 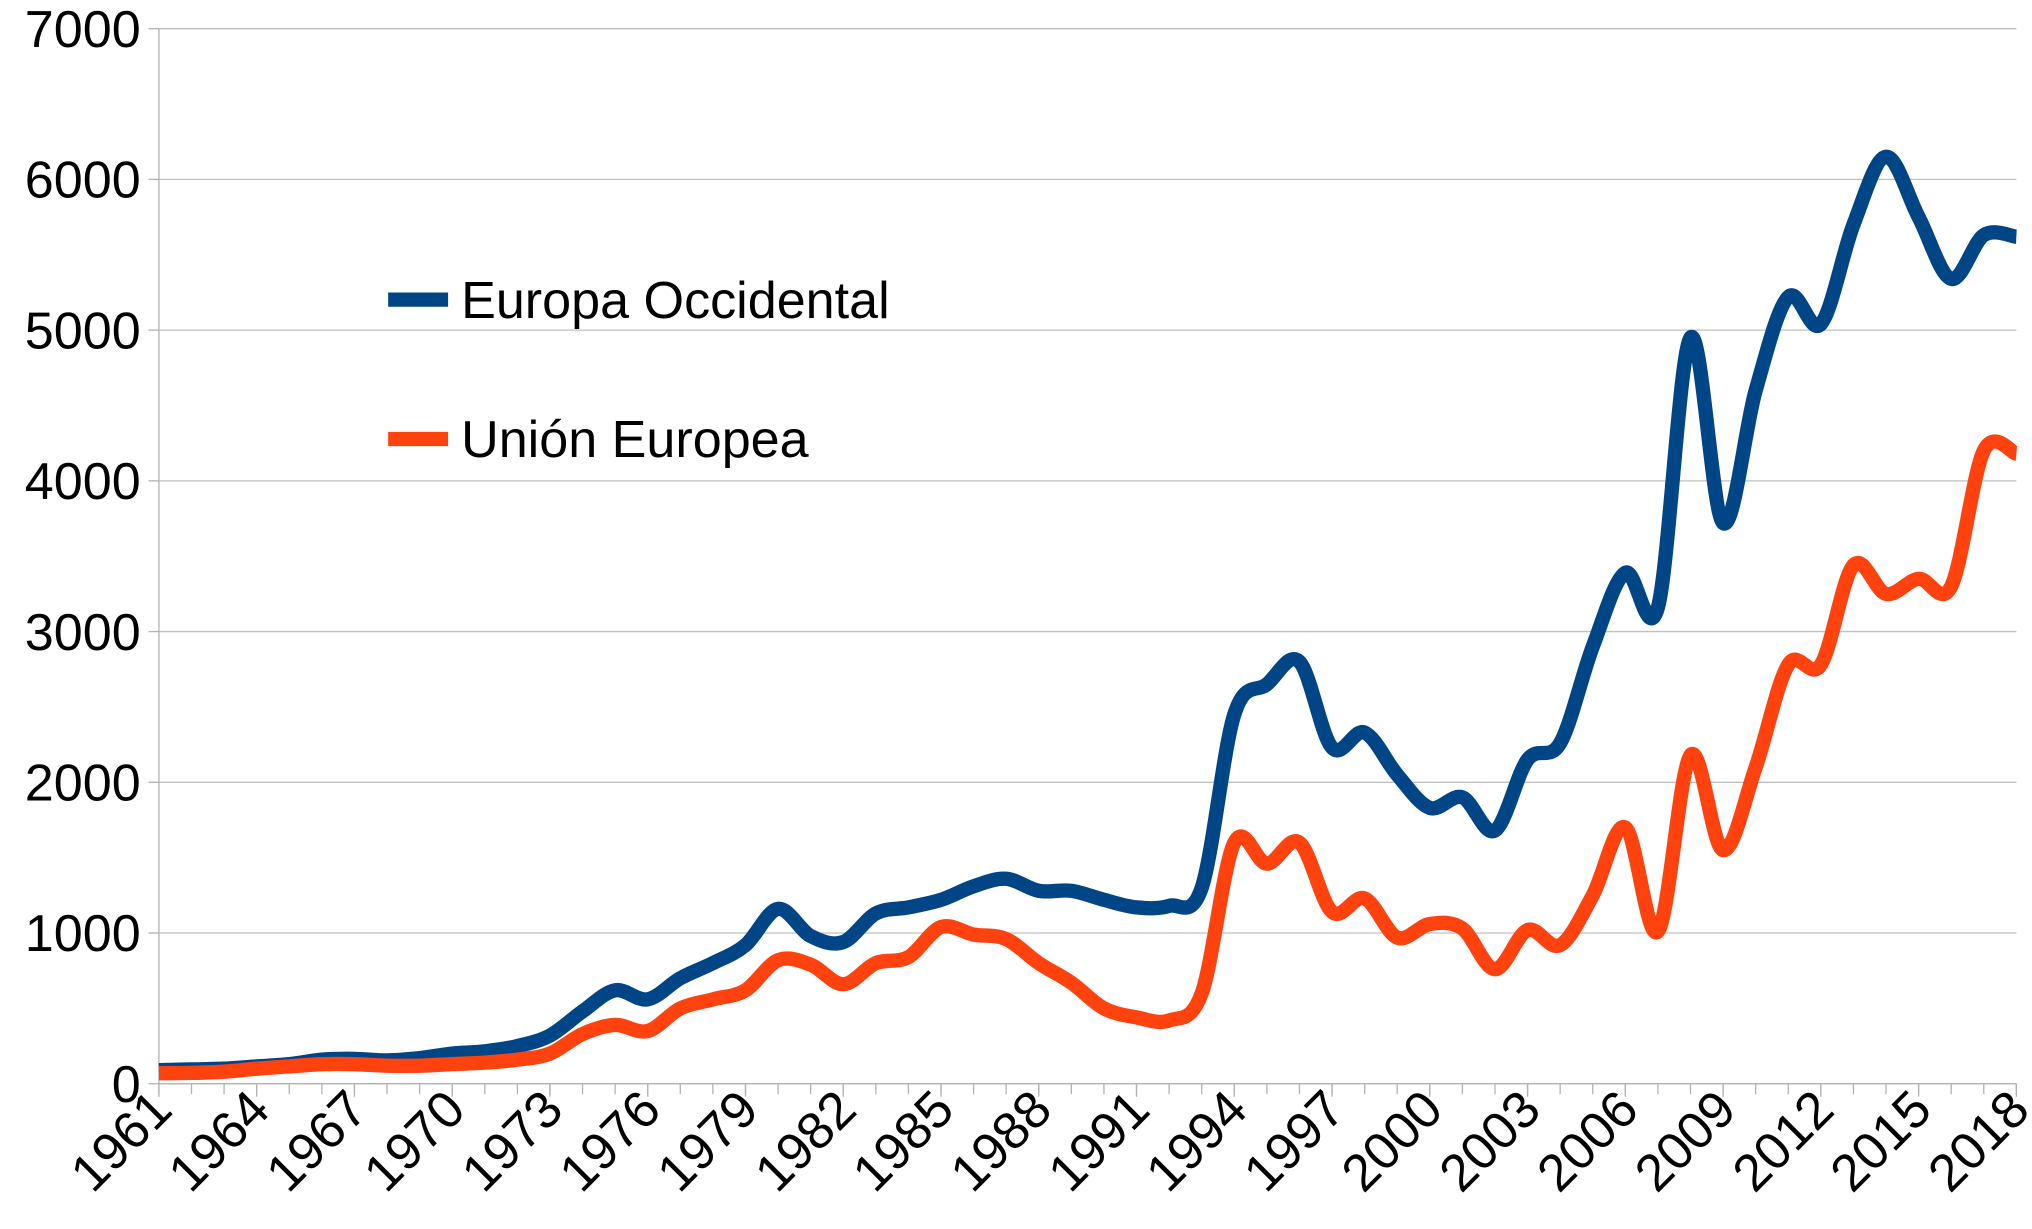 I want to click on x-tick-label: 2006, so click(x=1587, y=1141).